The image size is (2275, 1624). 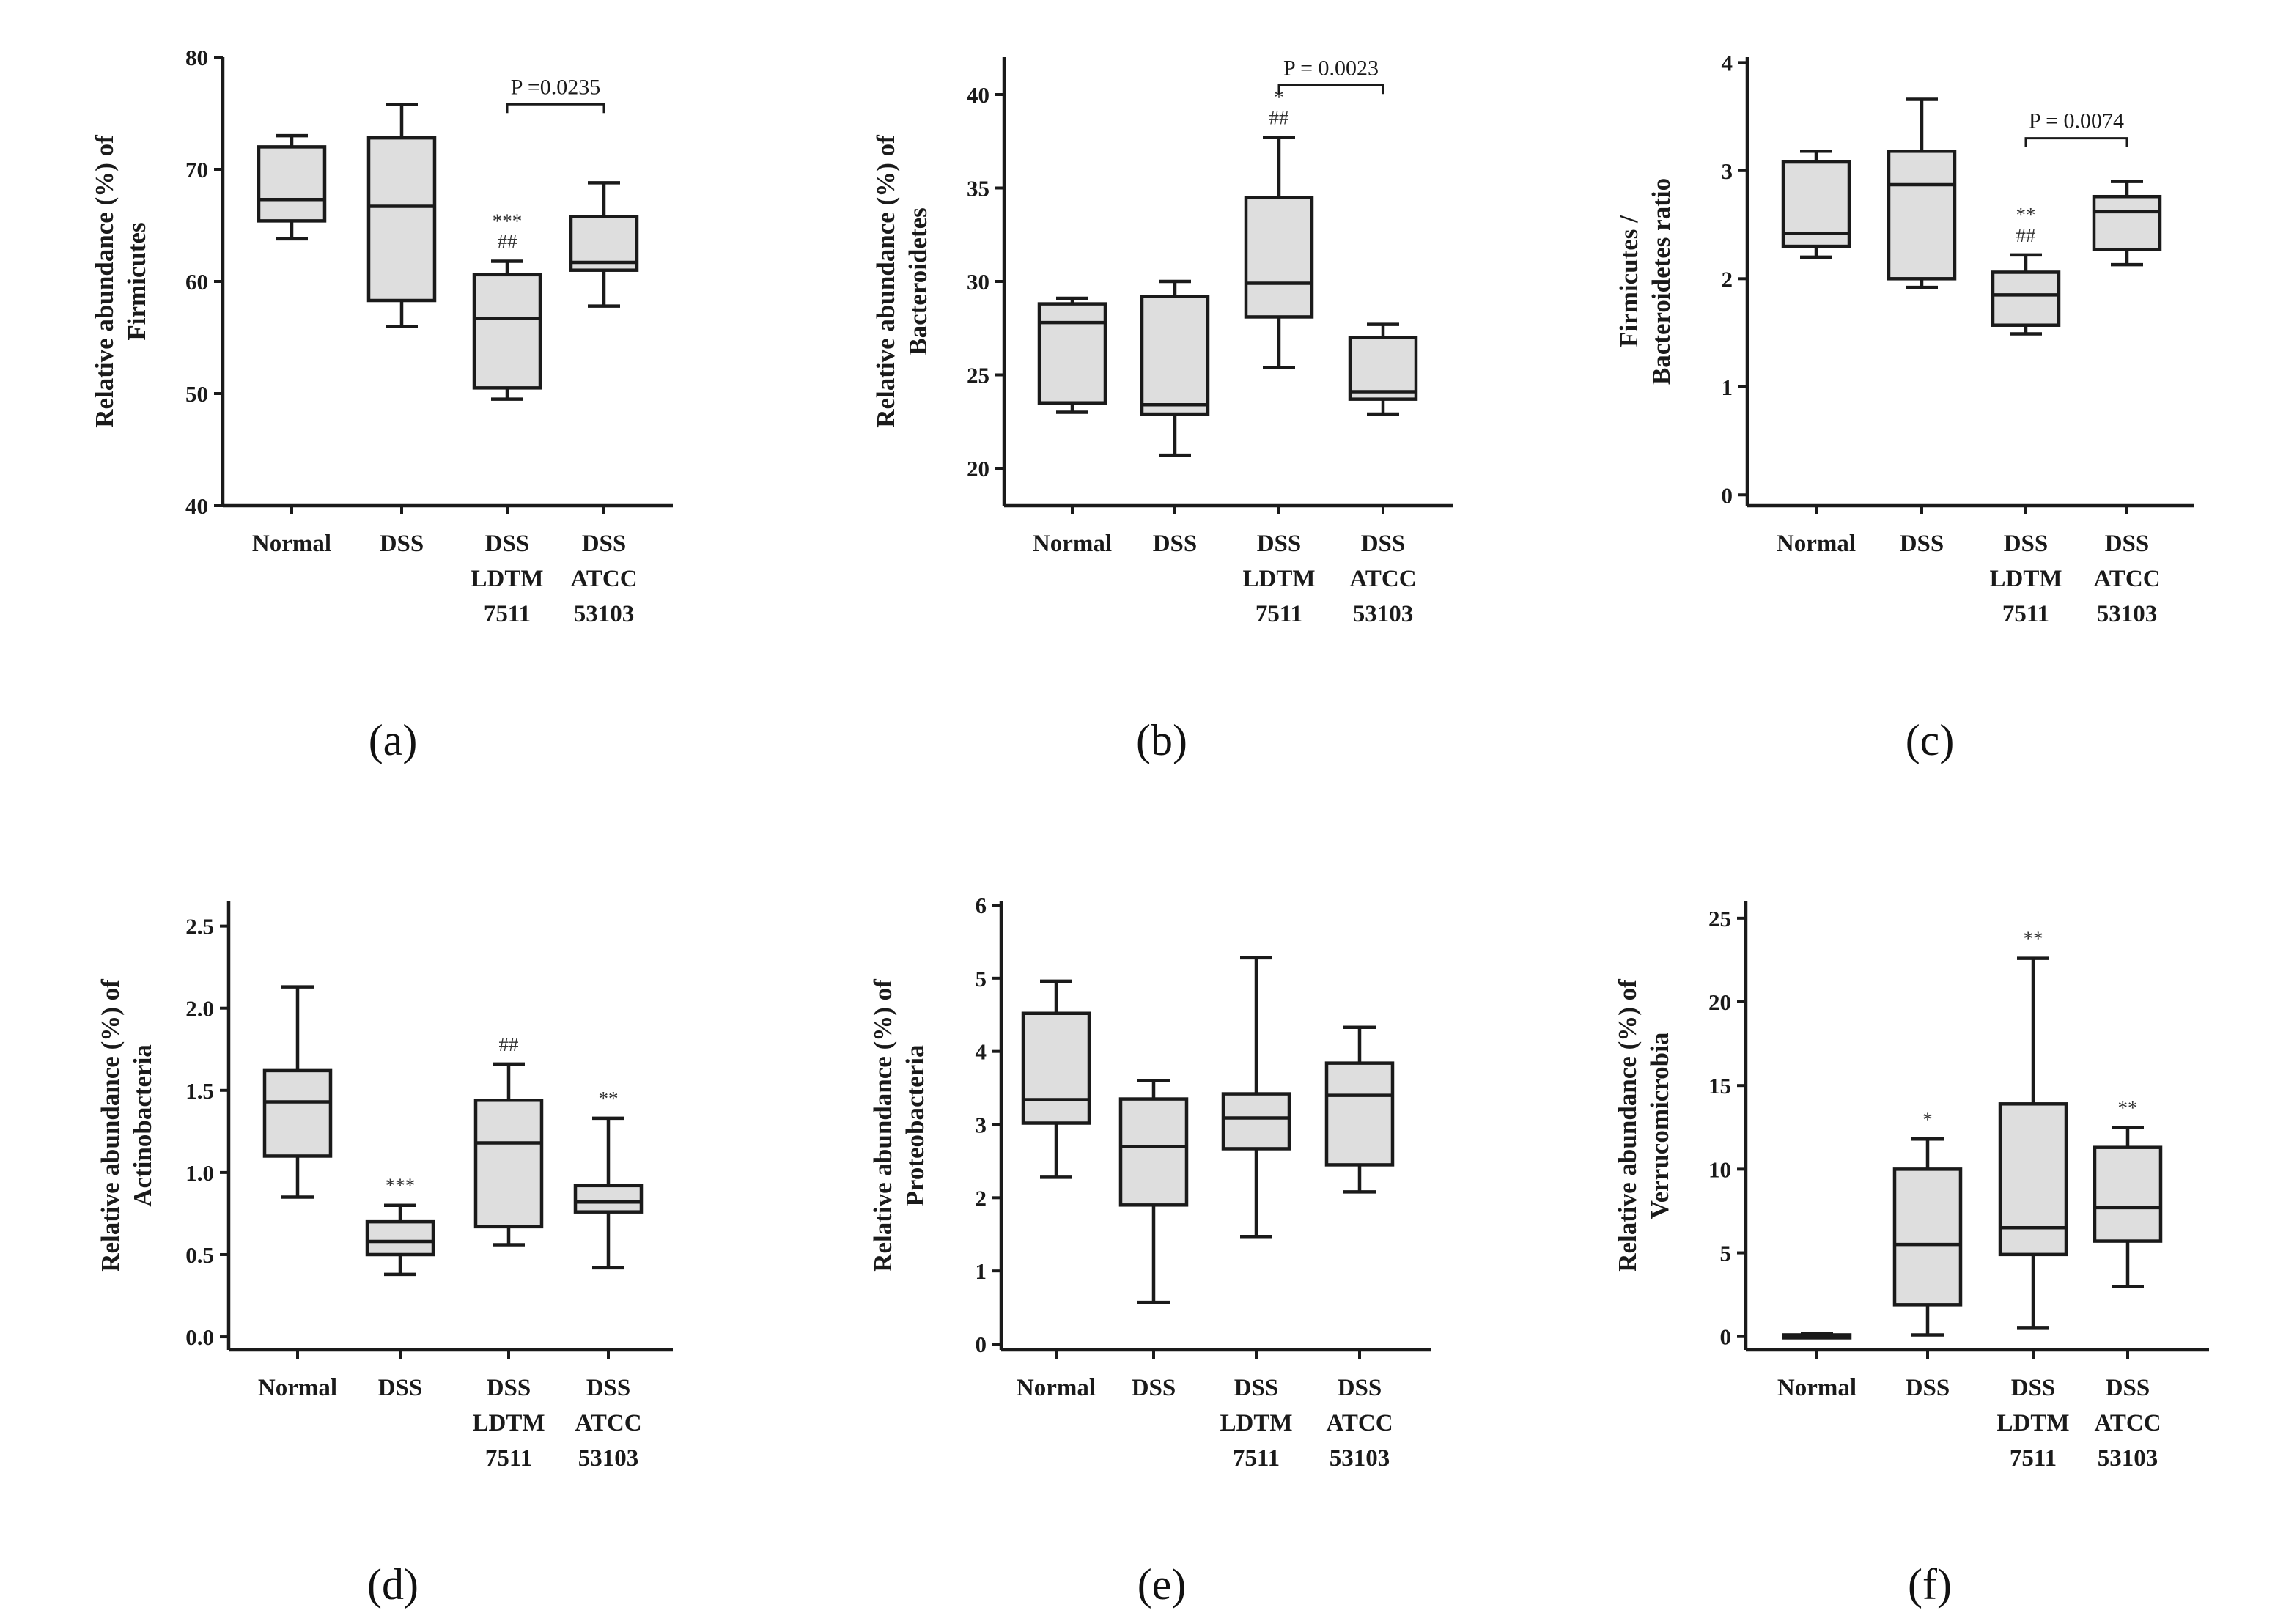 I want to click on y-tick-label: 50, so click(x=196, y=394).